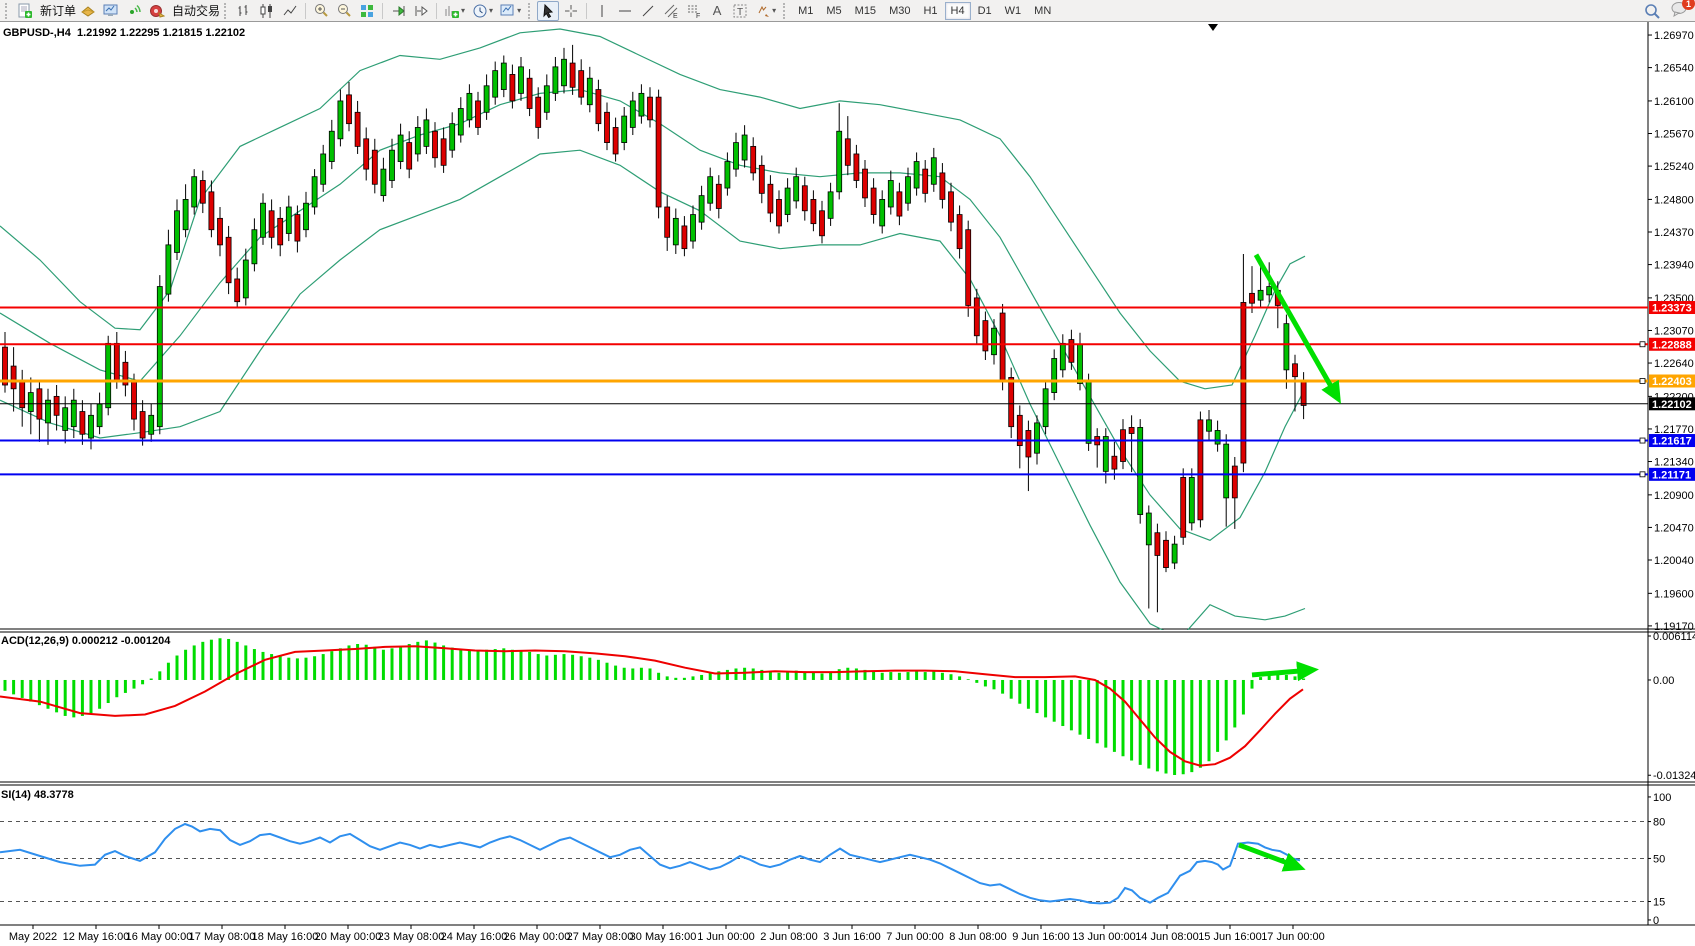 The height and width of the screenshot is (946, 1695). Describe the element at coordinates (984, 10) in the screenshot. I see `tf-d1-button: D1` at that location.